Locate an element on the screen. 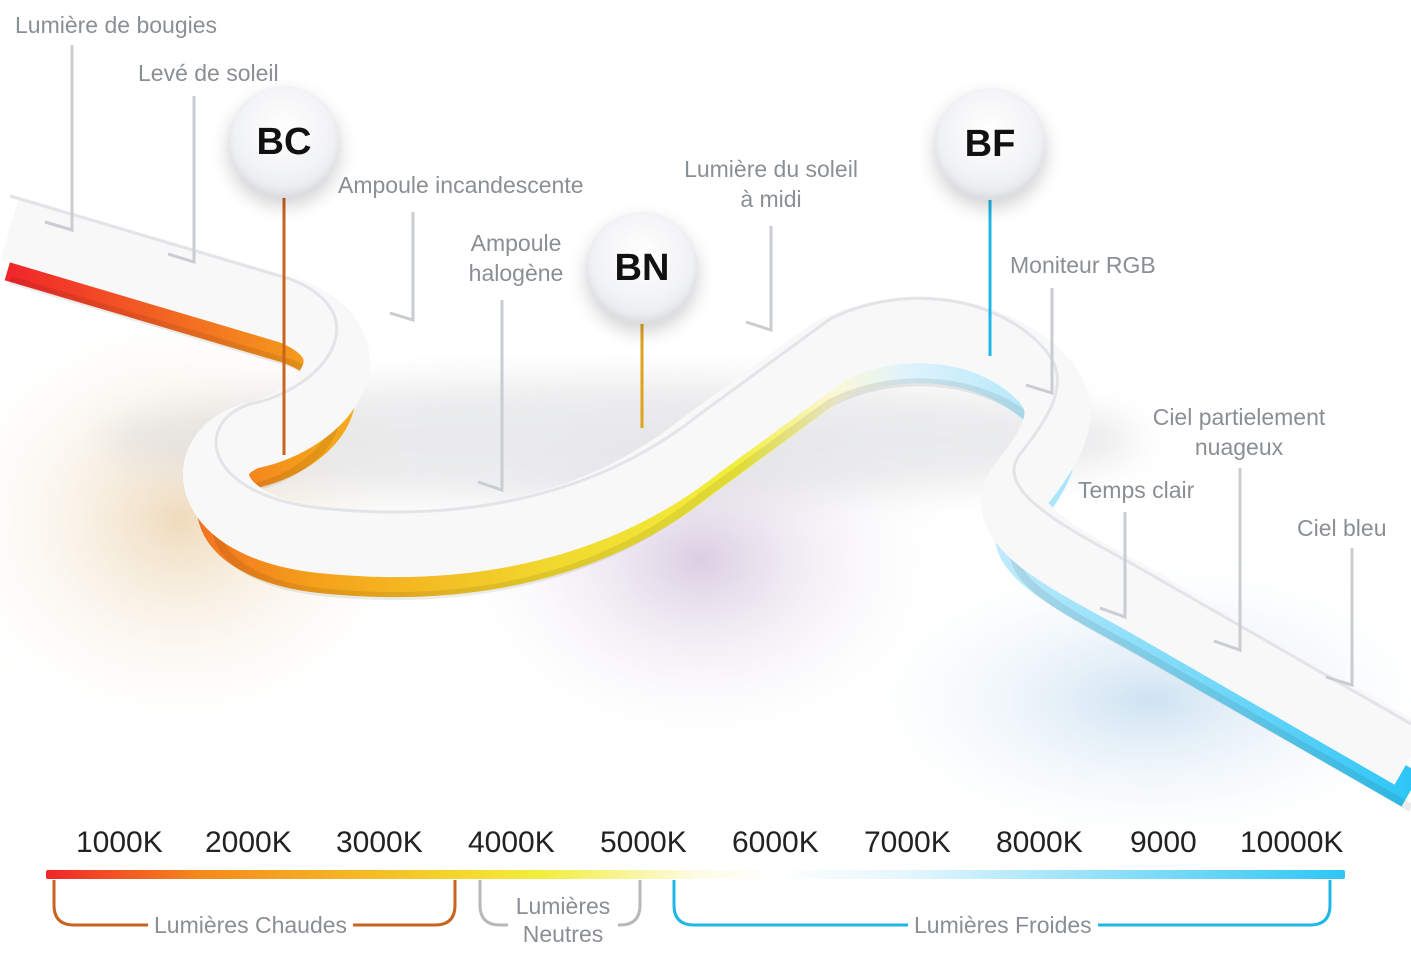  tick-label: 4000K is located at coordinates (511, 842).